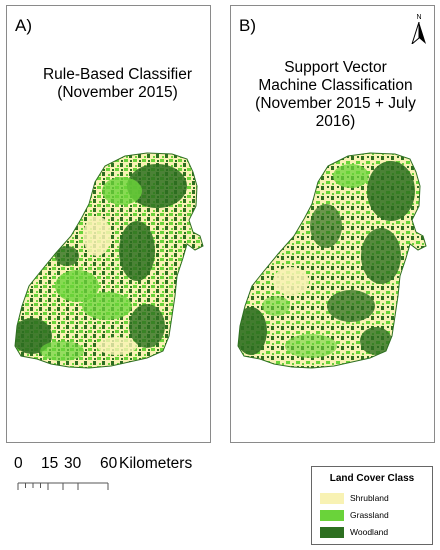  I want to click on legend-label: Shrubland, so click(369, 498).